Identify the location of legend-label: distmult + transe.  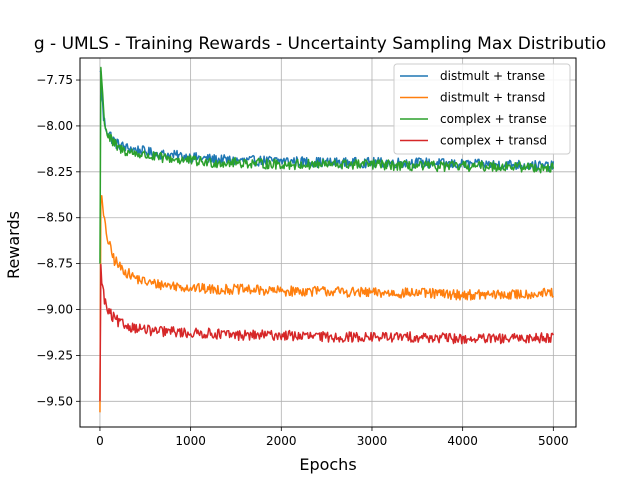
(492, 76).